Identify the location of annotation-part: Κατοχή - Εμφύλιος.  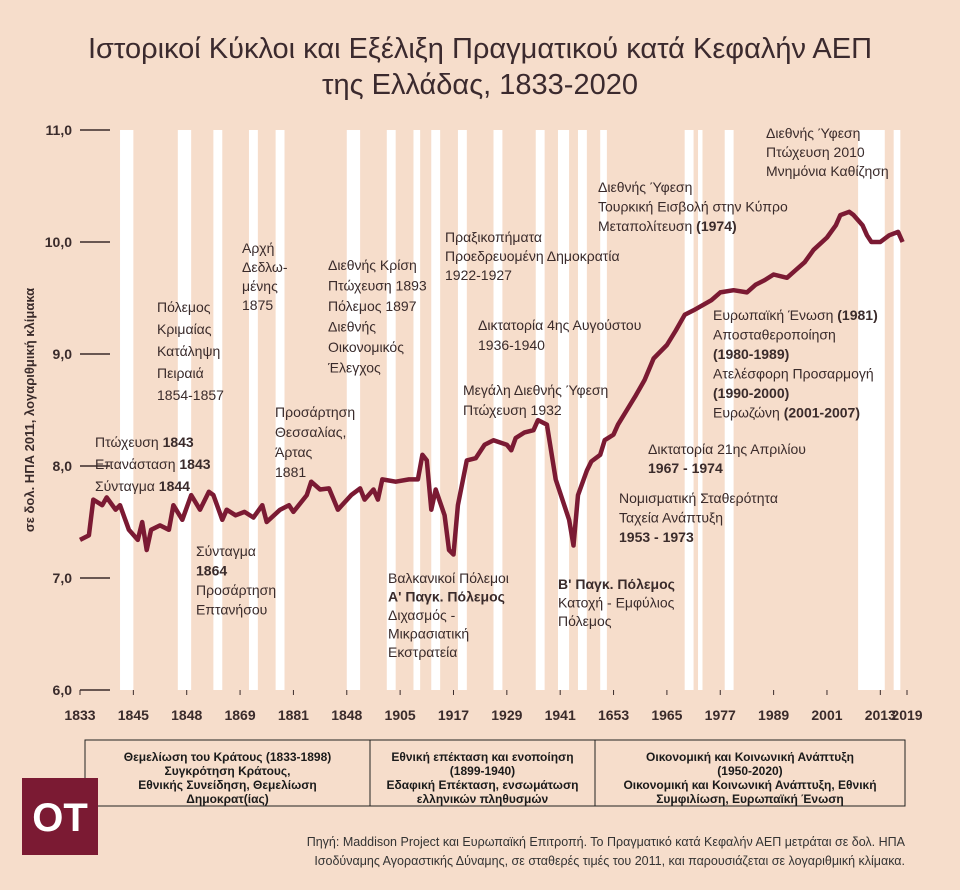
(616, 603).